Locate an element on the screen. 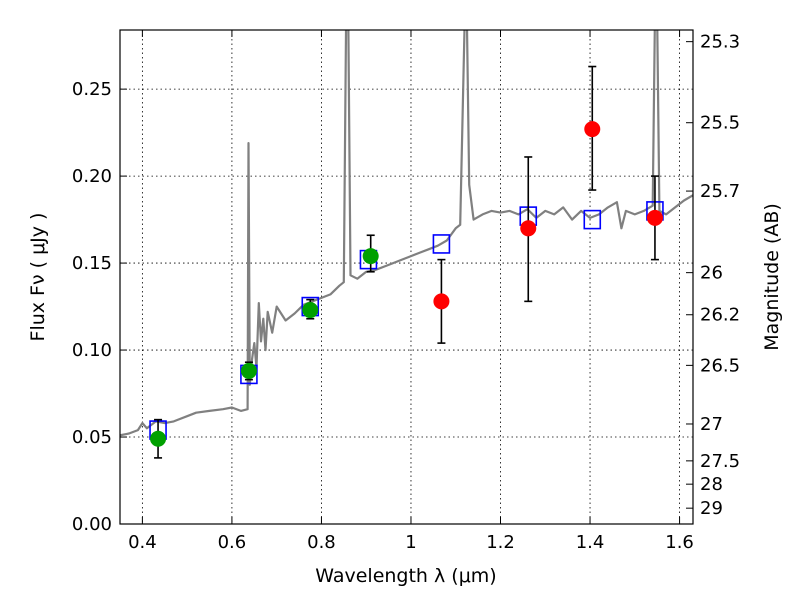  right-tick-label: 25.3 is located at coordinates (720, 42).